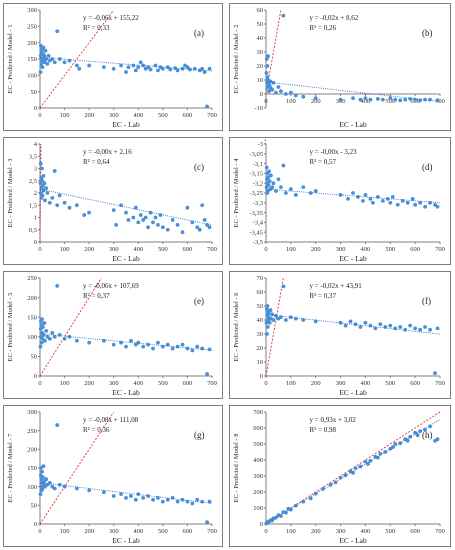 This screenshot has height=550, width=455. I want to click on y-tick-label: 600, so click(258, 428).